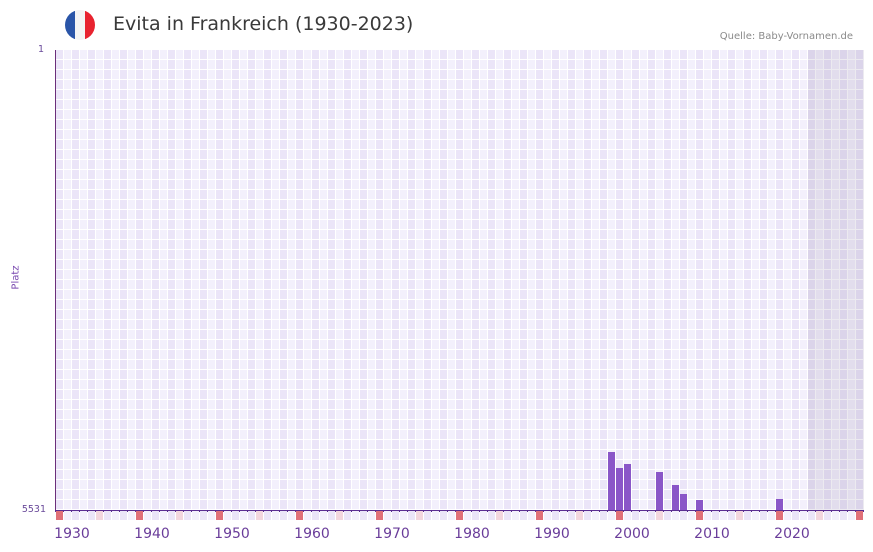 The width and height of the screenshot is (873, 552). I want to click on bar-1998, so click(619, 488).